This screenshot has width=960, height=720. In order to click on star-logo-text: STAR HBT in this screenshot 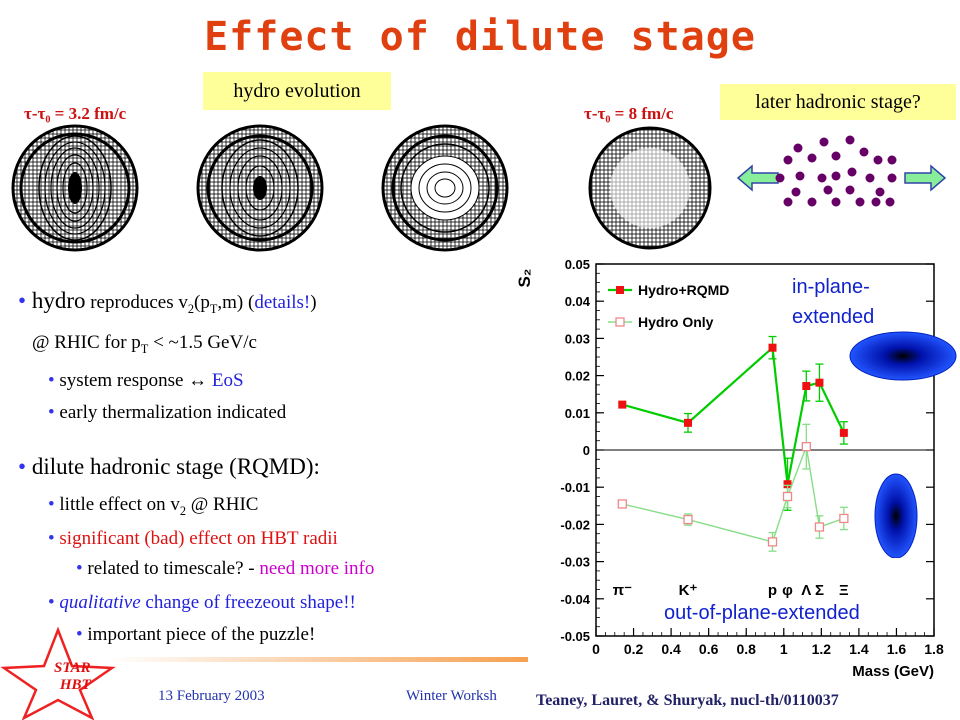, I will do `click(72, 677)`.